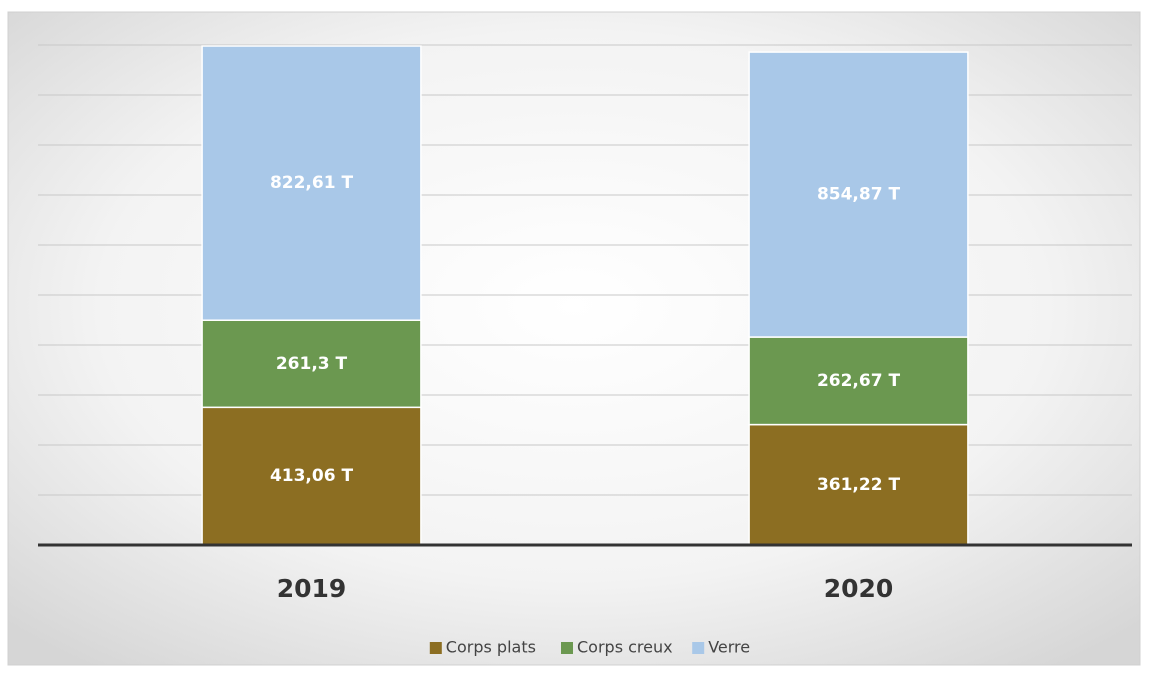 The height and width of the screenshot is (677, 1149). What do you see at coordinates (491, 647) in the screenshot?
I see `legend-label: Corps plats` at bounding box center [491, 647].